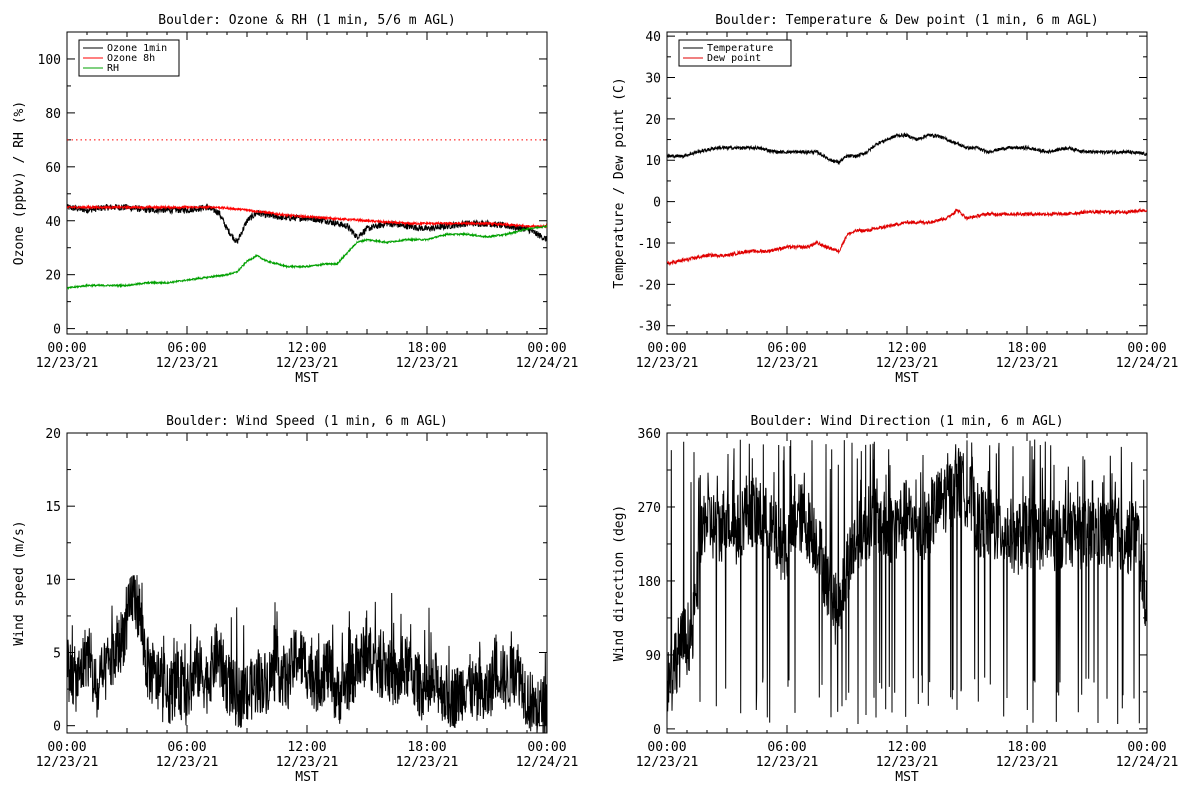 This screenshot has height=800, width=1200. What do you see at coordinates (619, 182) in the screenshot?
I see `y-axis-label: Temperature / Dew point (C)` at bounding box center [619, 182].